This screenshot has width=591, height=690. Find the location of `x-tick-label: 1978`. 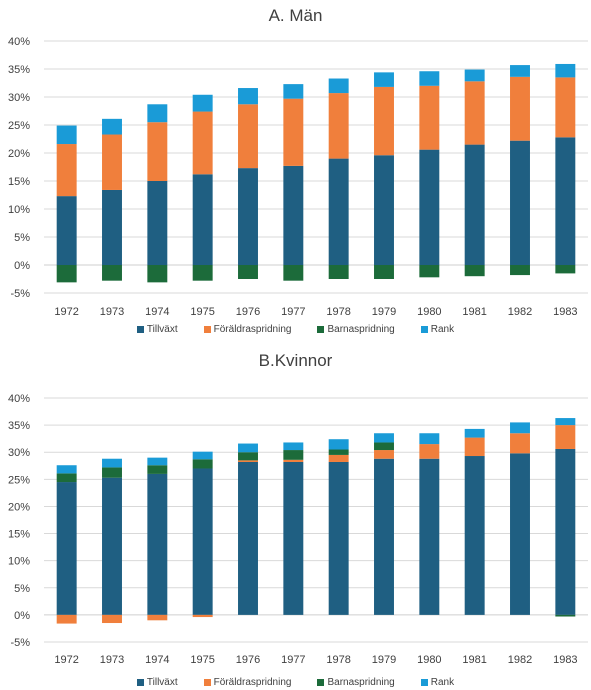

x-tick-label: 1978 is located at coordinates (338, 312).